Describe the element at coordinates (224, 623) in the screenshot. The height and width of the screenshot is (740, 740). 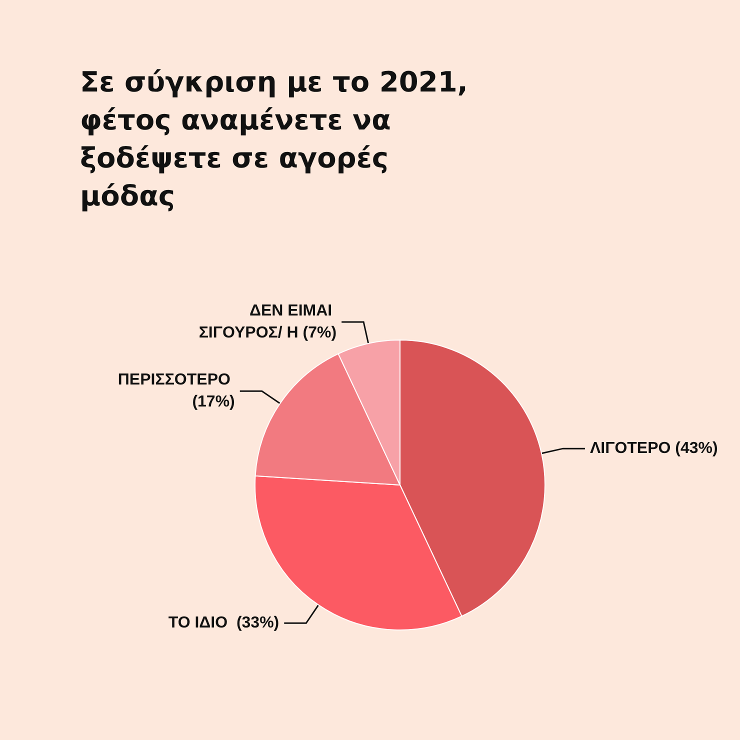
I see `slice-label: ΤΟ ΙΔΙΟ (33%)` at that location.